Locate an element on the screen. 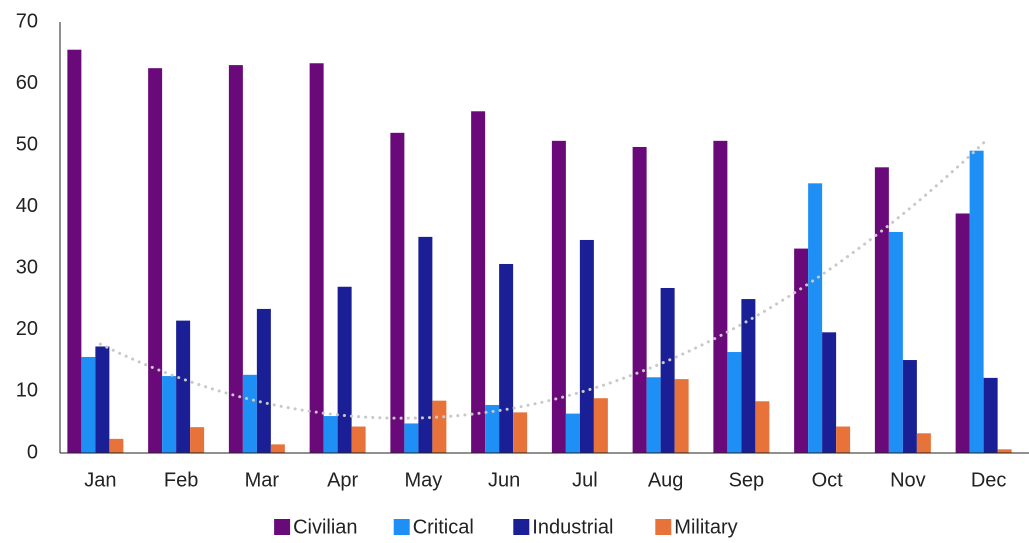 The width and height of the screenshot is (1029, 543). x-tick-label: Apr is located at coordinates (342, 480).